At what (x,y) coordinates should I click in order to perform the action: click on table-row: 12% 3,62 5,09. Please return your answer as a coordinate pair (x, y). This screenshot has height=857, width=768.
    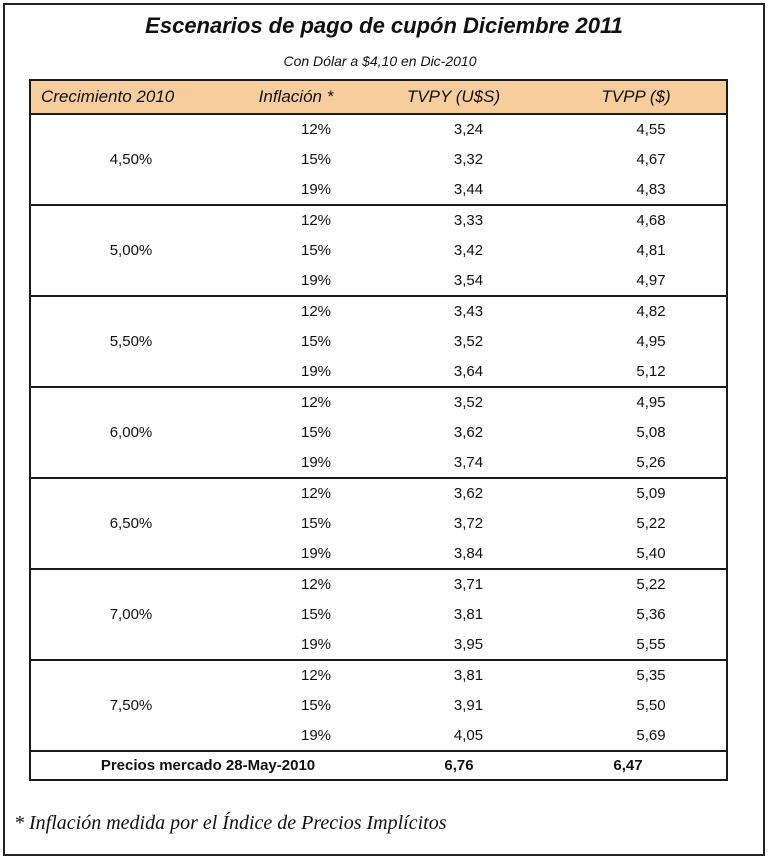
    Looking at the image, I should click on (478, 494).